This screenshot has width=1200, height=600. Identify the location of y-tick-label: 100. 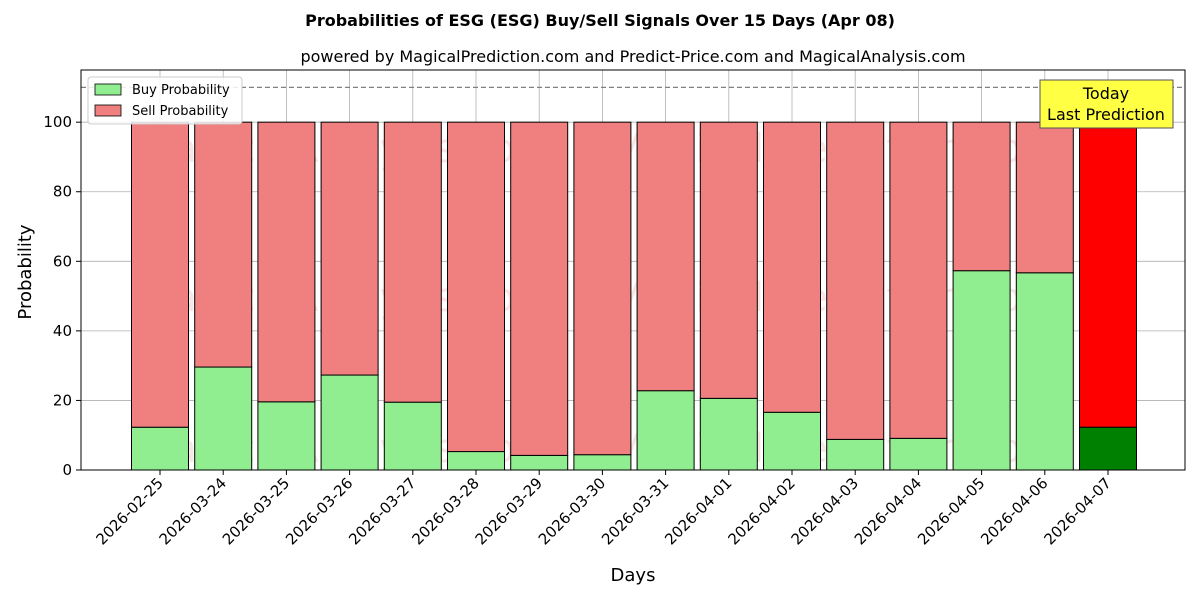
(57, 122).